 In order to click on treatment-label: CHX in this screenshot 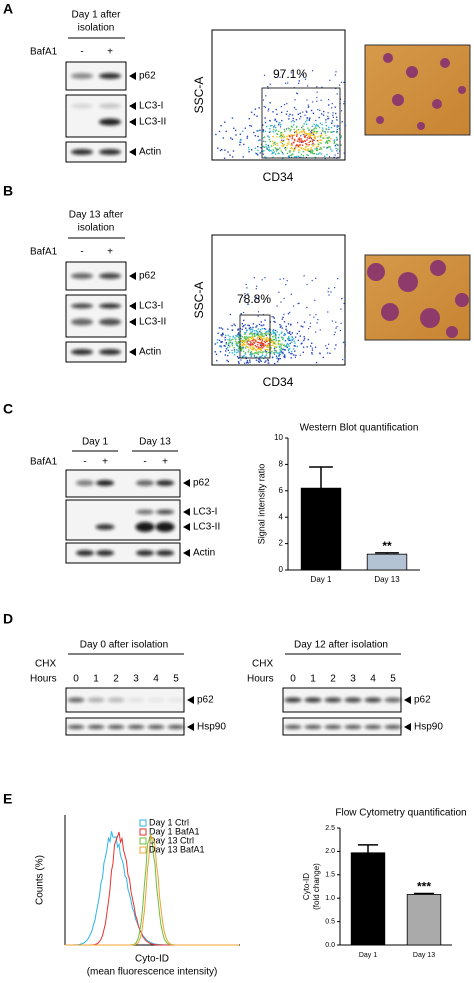, I will do `click(262, 664)`.